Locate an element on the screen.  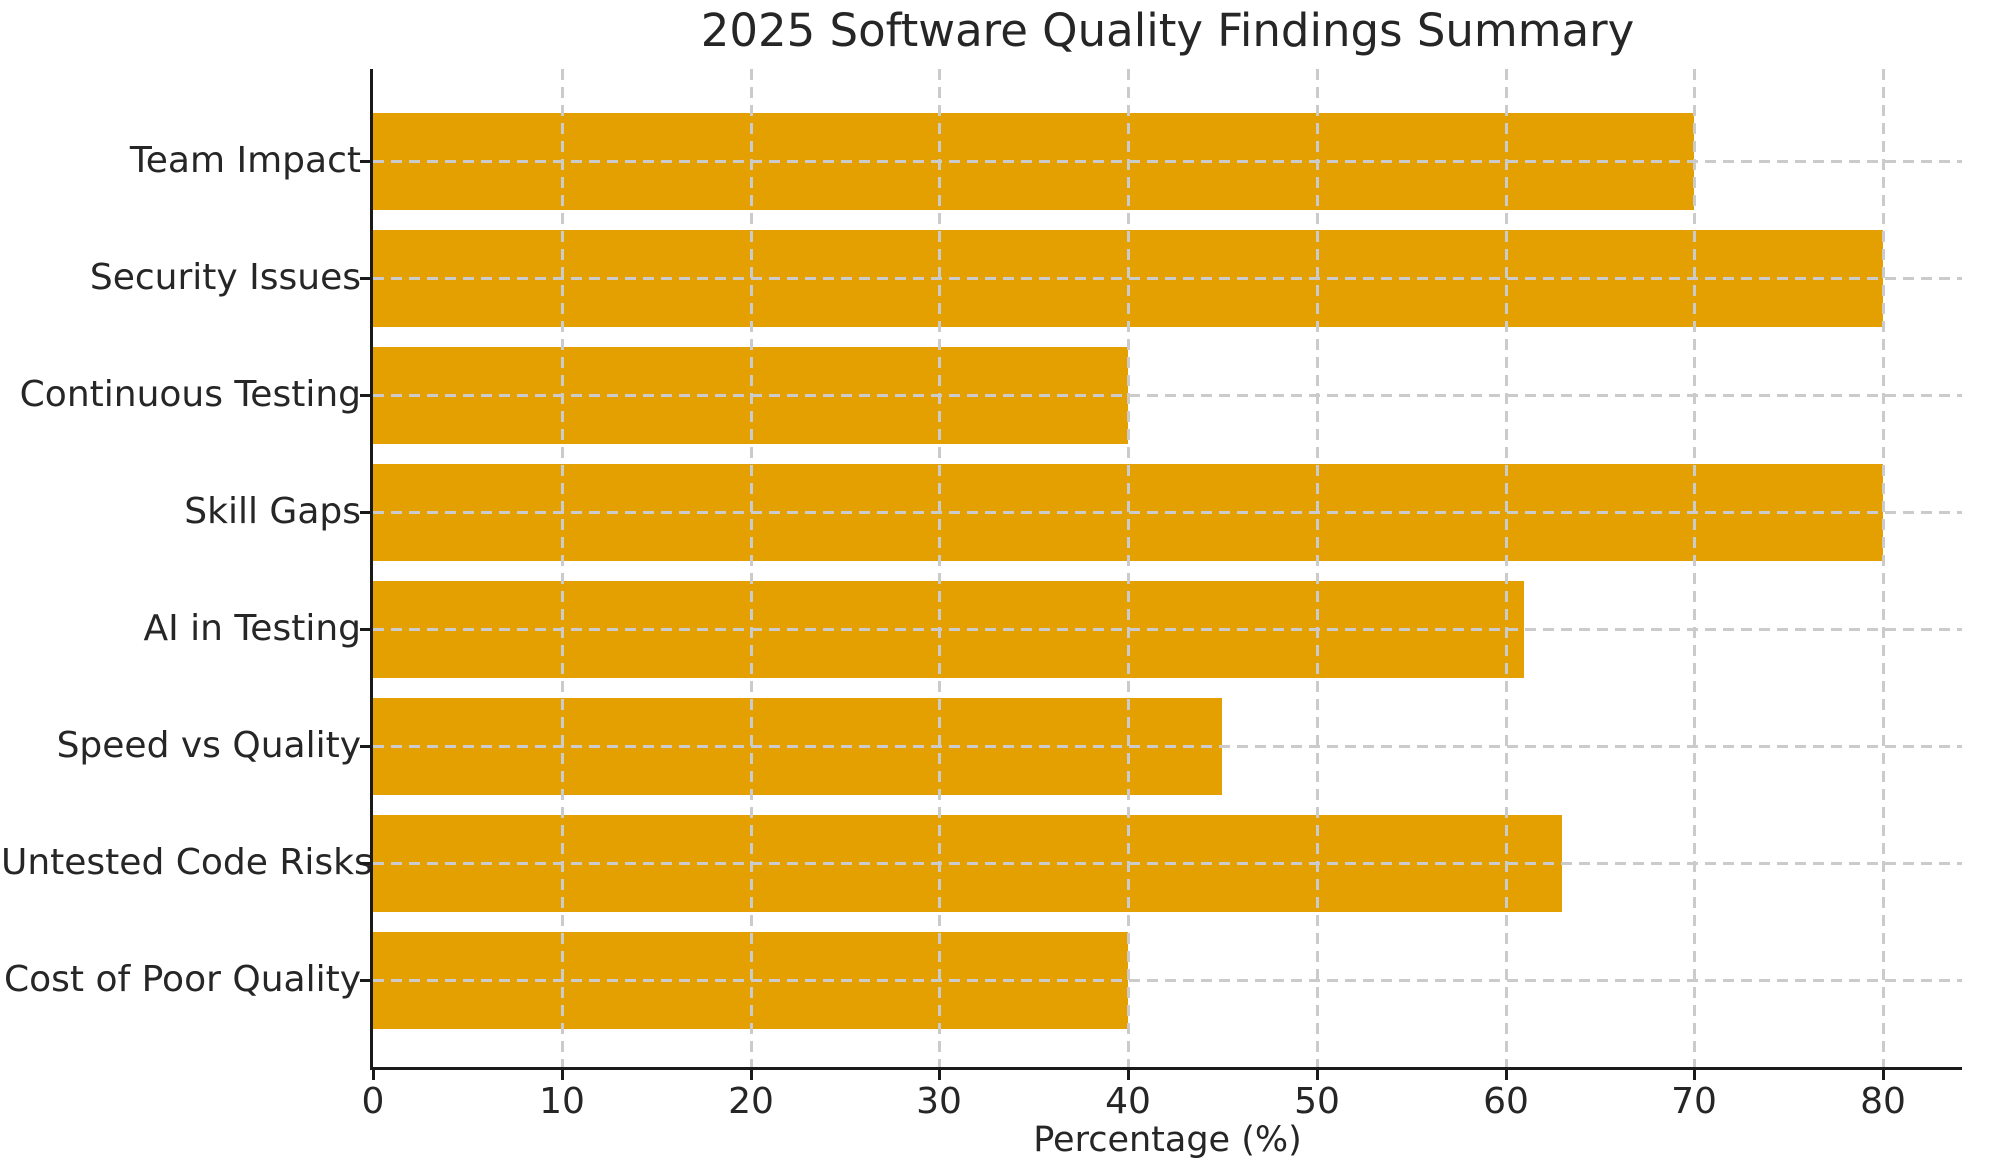
y-tick-mark-ai-in-testing is located at coordinates (365, 629).